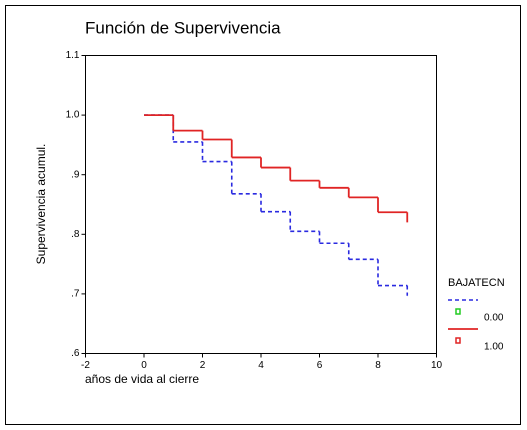 The image size is (527, 430). I want to click on legend-title: BAJATECN, so click(476, 283).